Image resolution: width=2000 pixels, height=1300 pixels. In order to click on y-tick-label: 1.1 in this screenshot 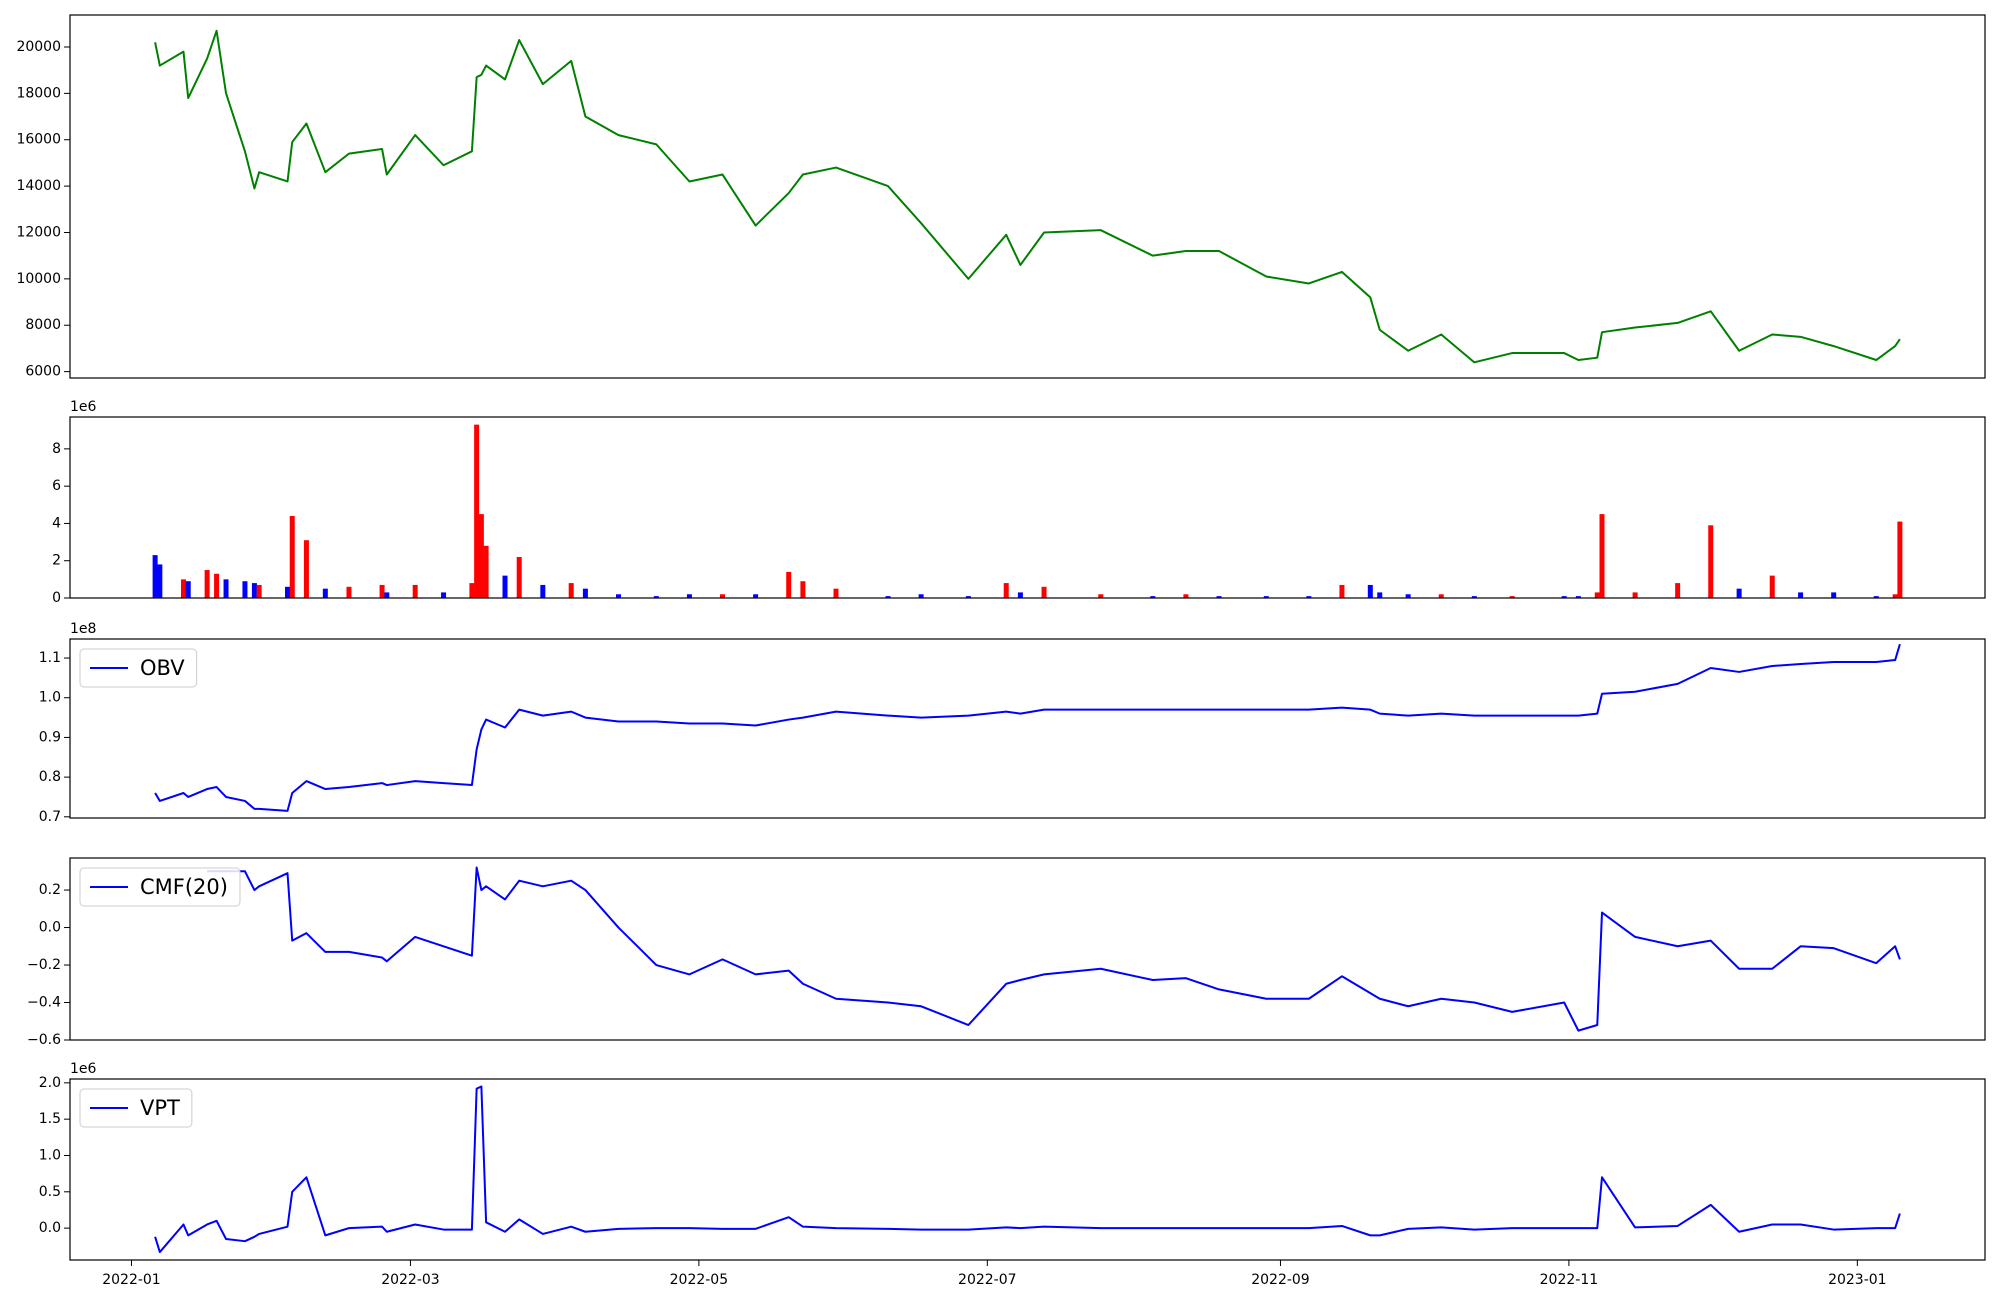, I will do `click(50, 658)`.